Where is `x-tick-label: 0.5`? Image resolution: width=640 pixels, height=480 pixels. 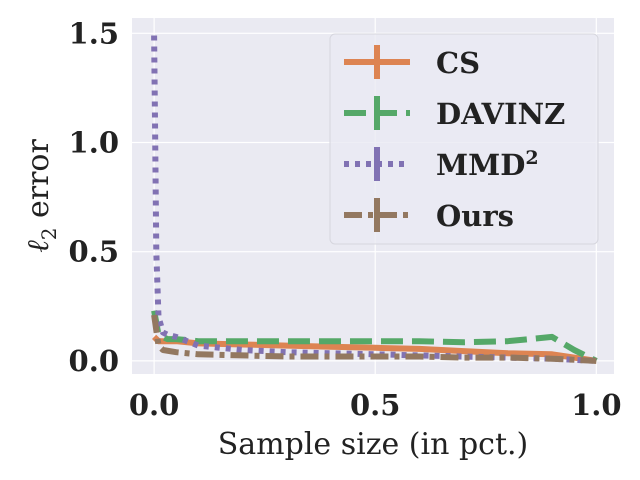 x-tick-label: 0.5 is located at coordinates (375, 405).